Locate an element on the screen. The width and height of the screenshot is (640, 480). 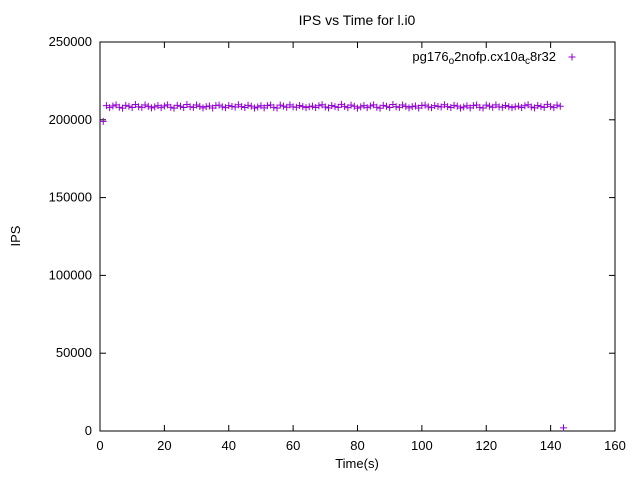
y-tick-label: 150000 is located at coordinates (70, 197).